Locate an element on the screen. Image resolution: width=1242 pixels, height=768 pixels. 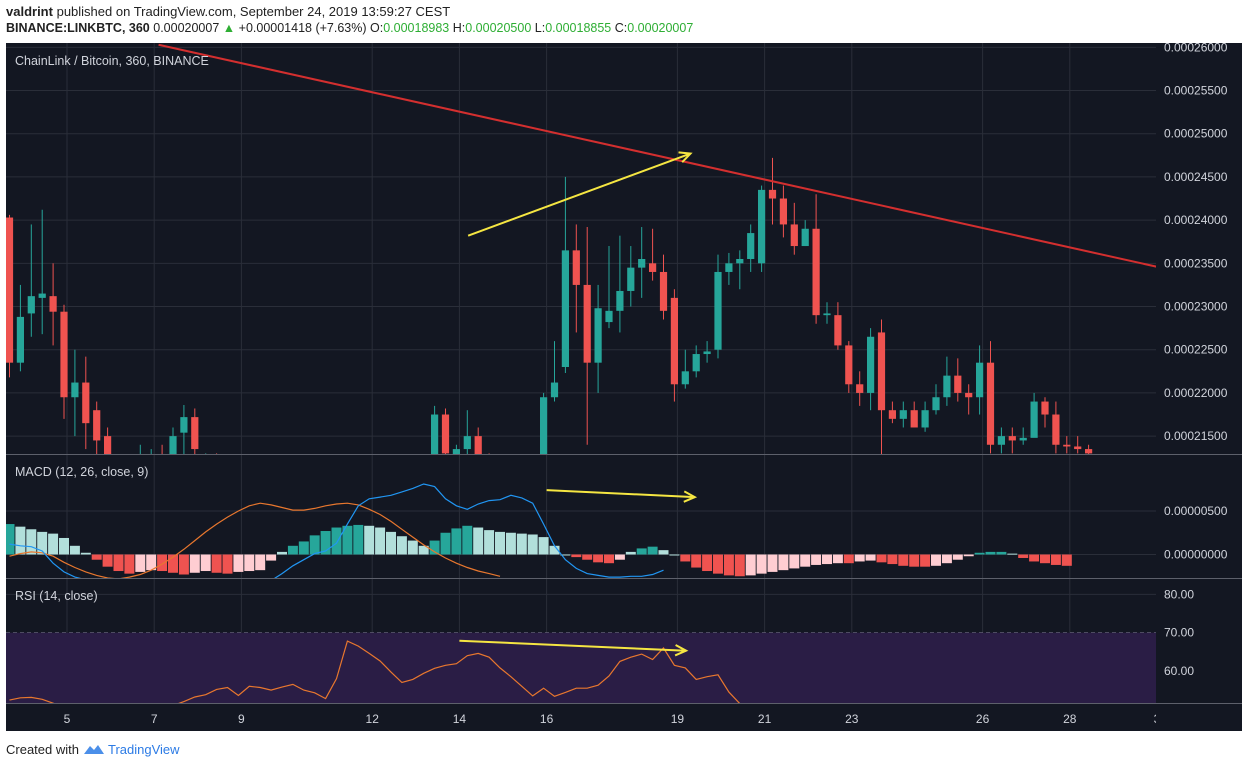
rsi-tick-label: 80.00 is located at coordinates (1179, 594).